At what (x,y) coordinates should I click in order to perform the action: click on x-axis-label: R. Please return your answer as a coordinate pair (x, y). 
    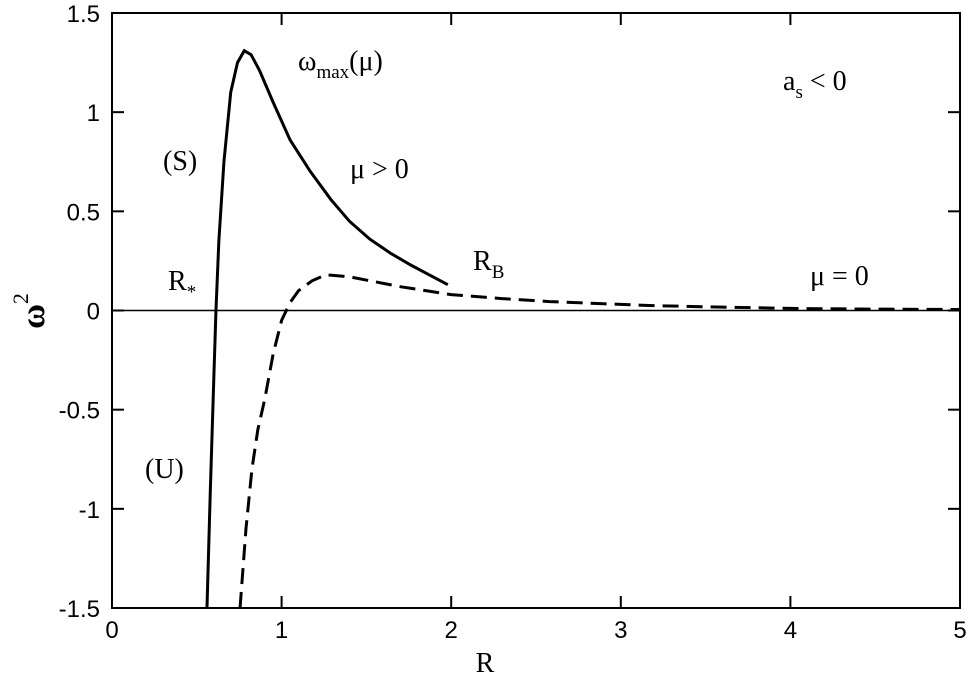
    Looking at the image, I should click on (485, 662).